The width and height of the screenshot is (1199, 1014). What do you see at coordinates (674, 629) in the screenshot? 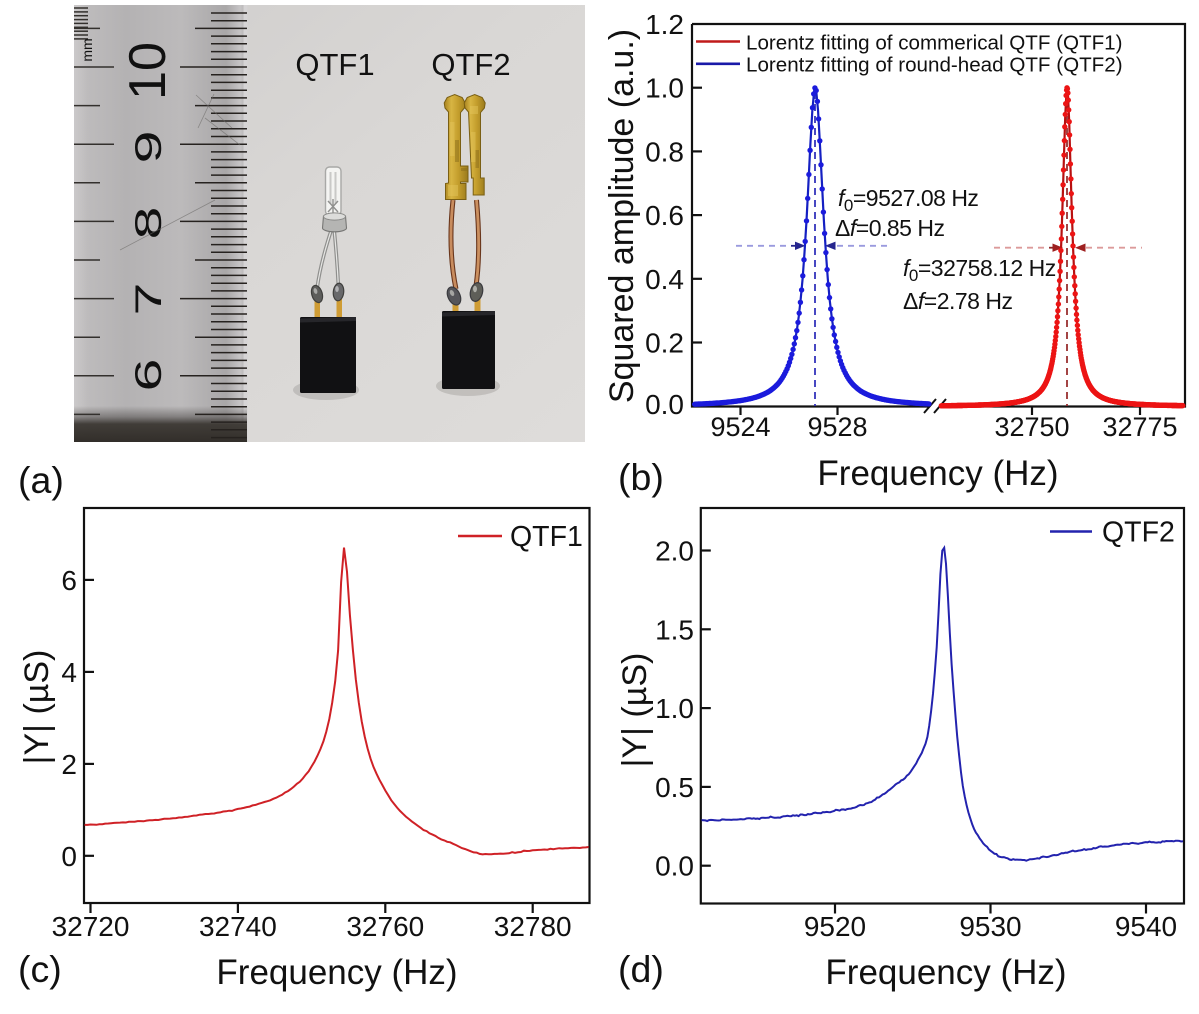
I see `svg-text: 1.5` at bounding box center [674, 629].